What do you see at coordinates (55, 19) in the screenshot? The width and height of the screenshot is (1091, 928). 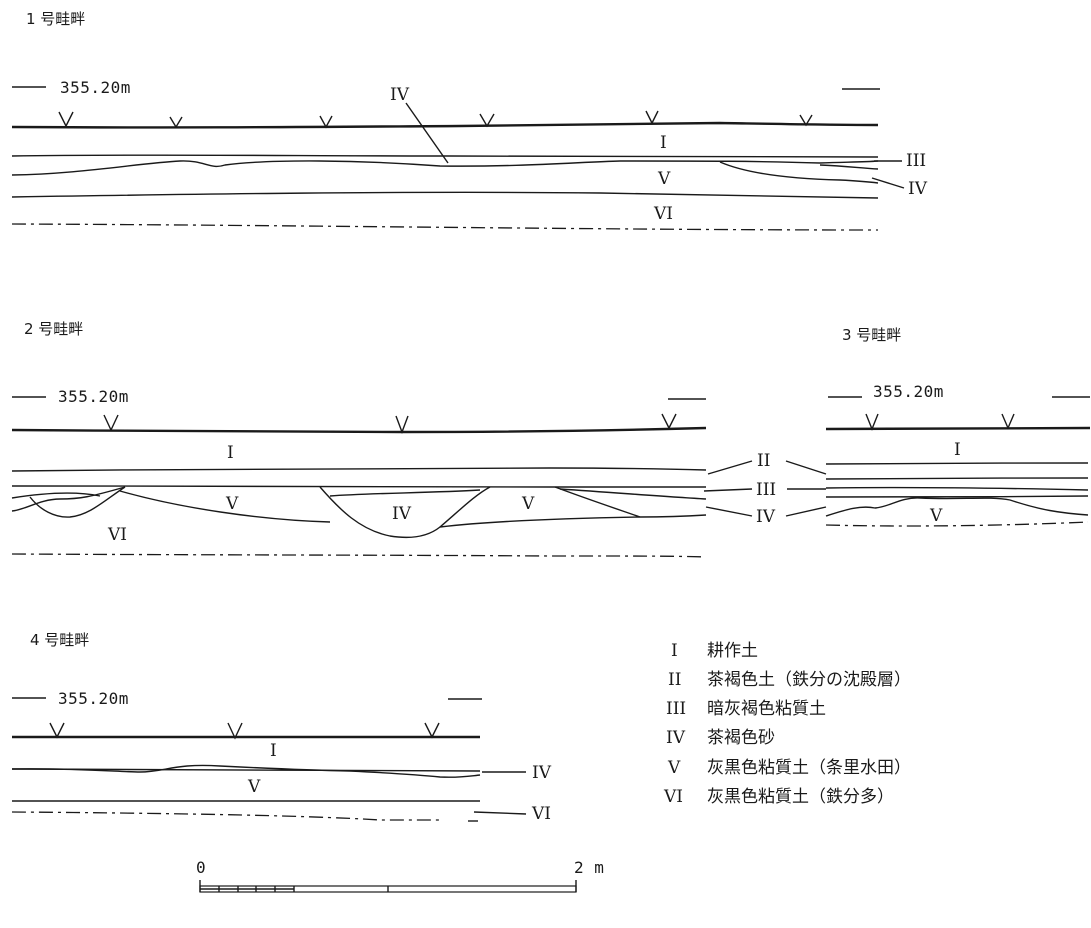 I see `section-1-title: 1 号畦畔` at bounding box center [55, 19].